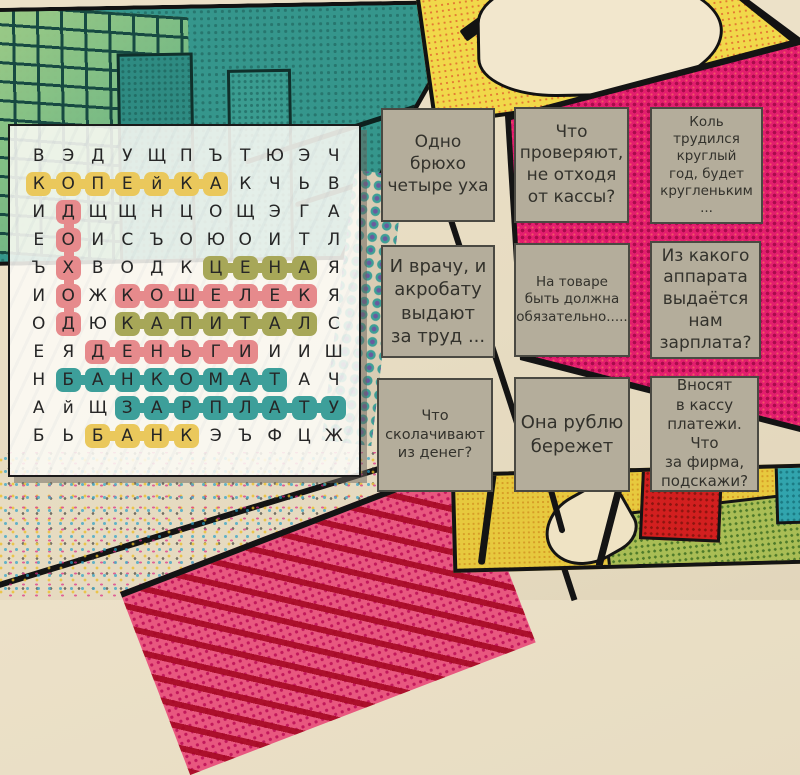 The width and height of the screenshot is (800, 775). What do you see at coordinates (435, 435) in the screenshot?
I see `clue-card-7: Что сколачивают из денег?` at bounding box center [435, 435].